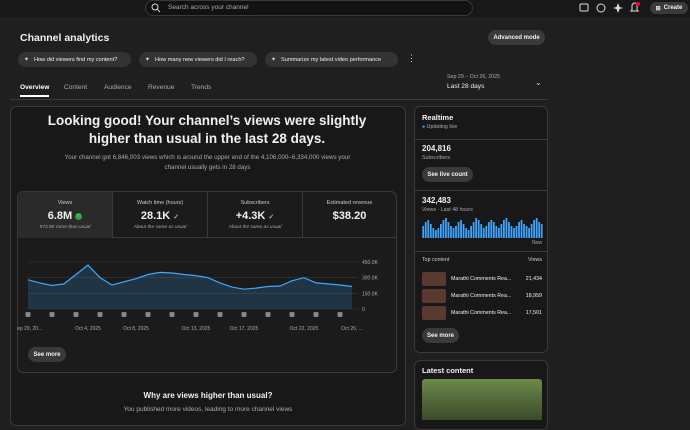  What do you see at coordinates (482, 279) in the screenshot?
I see `content-row: Marathi Comments Rea... 21,434` at bounding box center [482, 279].